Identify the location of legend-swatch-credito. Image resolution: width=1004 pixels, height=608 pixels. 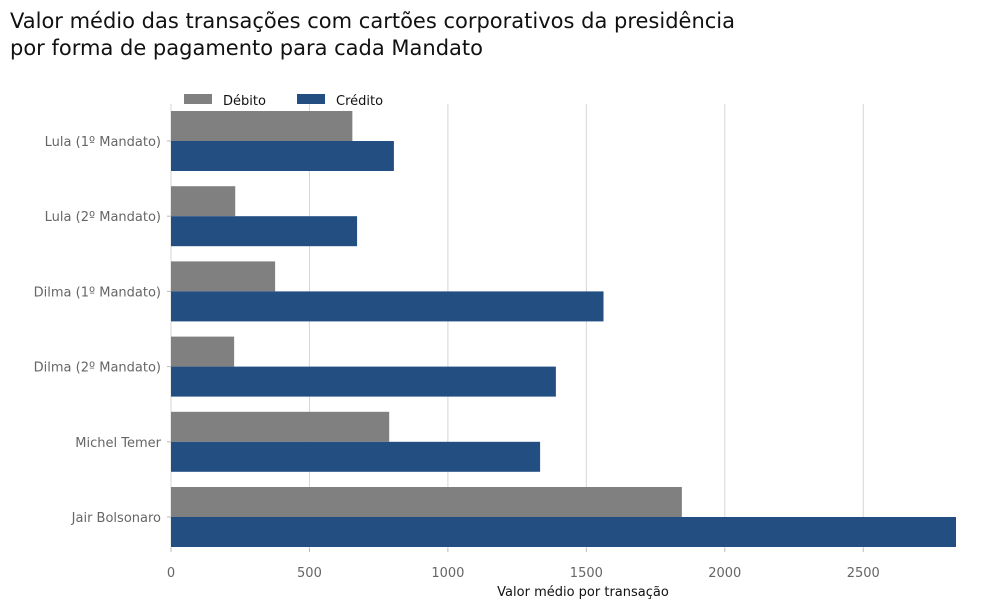
(311, 99).